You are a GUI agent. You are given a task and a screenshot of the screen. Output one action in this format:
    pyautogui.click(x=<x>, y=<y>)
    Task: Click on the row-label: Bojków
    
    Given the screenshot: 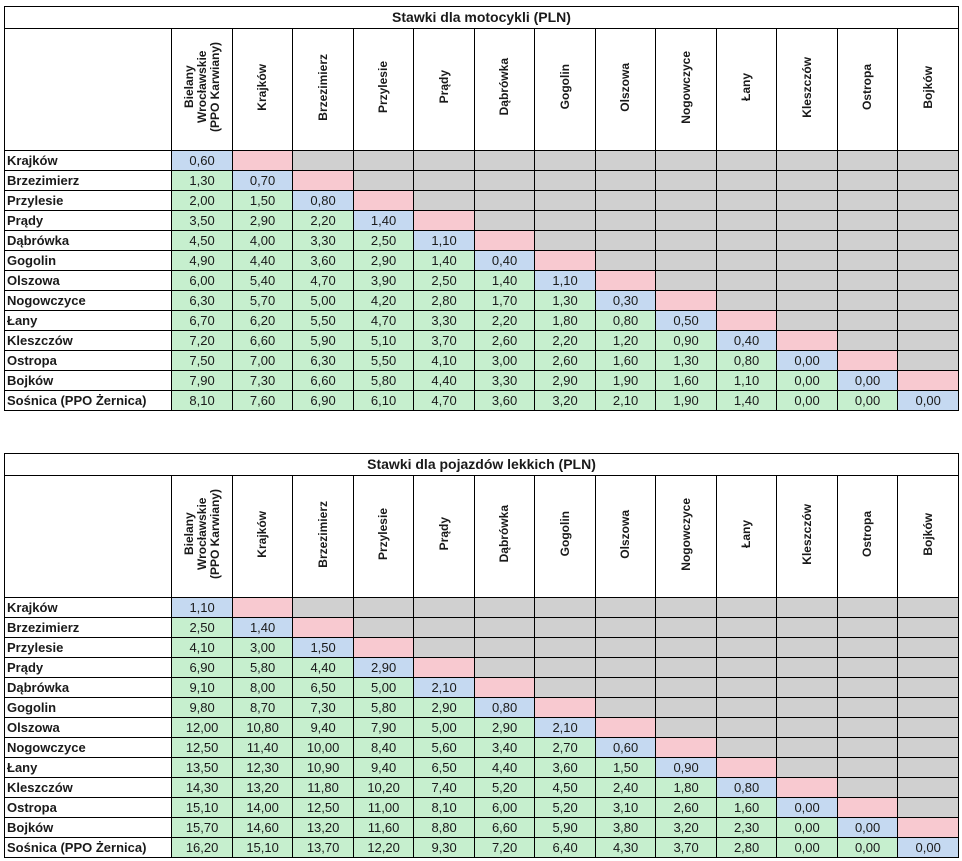 What is the action you would take?
    pyautogui.click(x=88, y=827)
    